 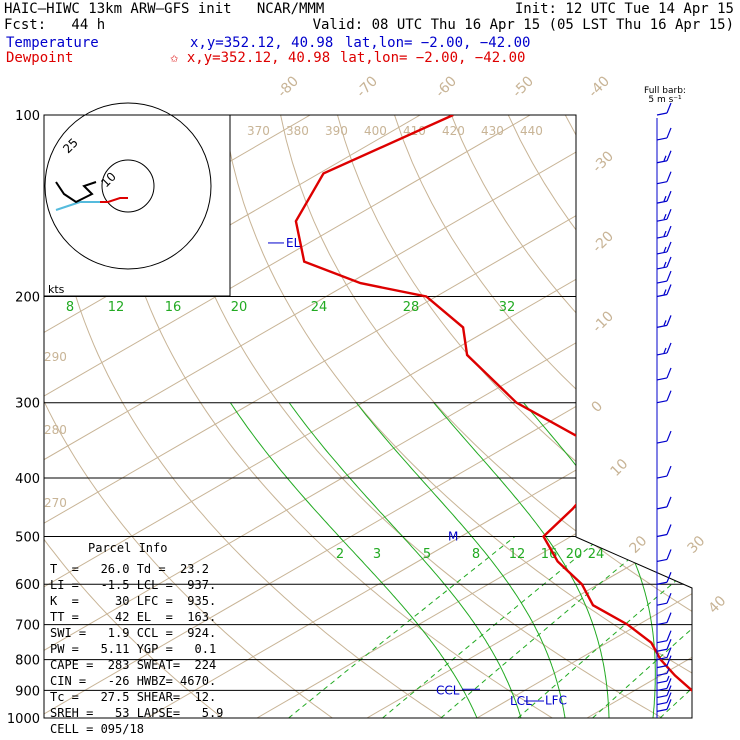 I want to click on hodograph-ring-outer, so click(x=128, y=186).